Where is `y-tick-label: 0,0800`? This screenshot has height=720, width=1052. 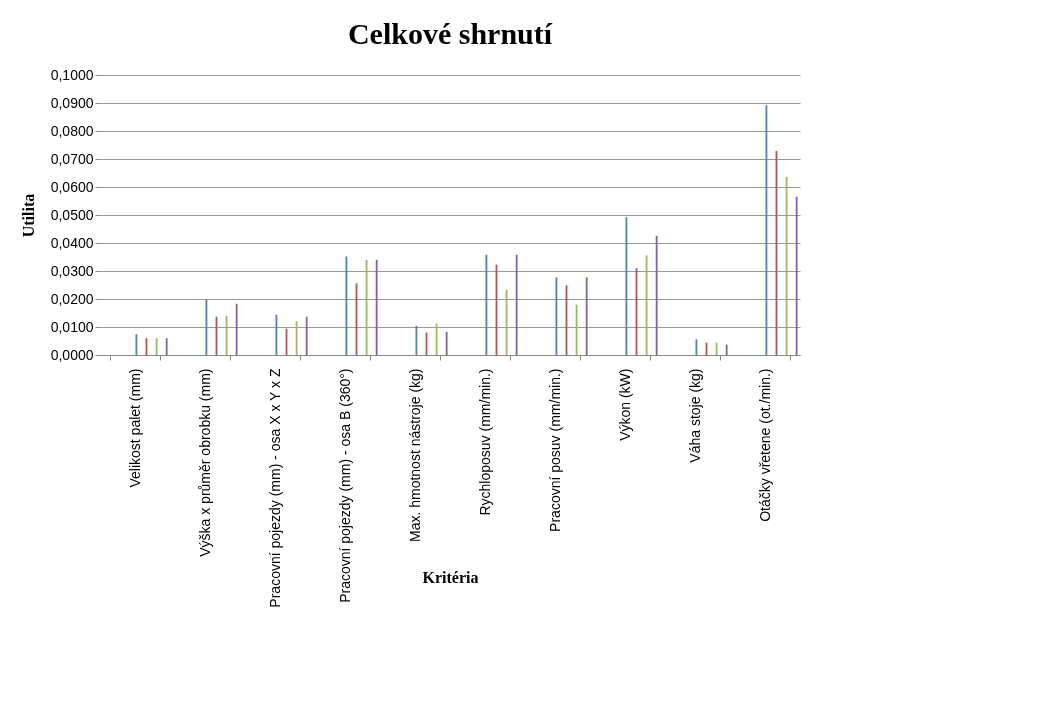
y-tick-label: 0,0800 is located at coordinates (72, 130).